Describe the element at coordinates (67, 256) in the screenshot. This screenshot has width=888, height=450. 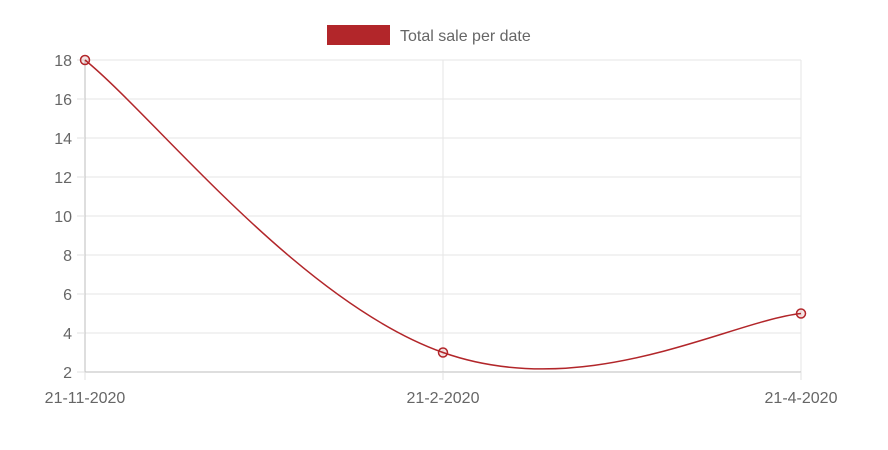
I see `y-tick-label: 8` at that location.